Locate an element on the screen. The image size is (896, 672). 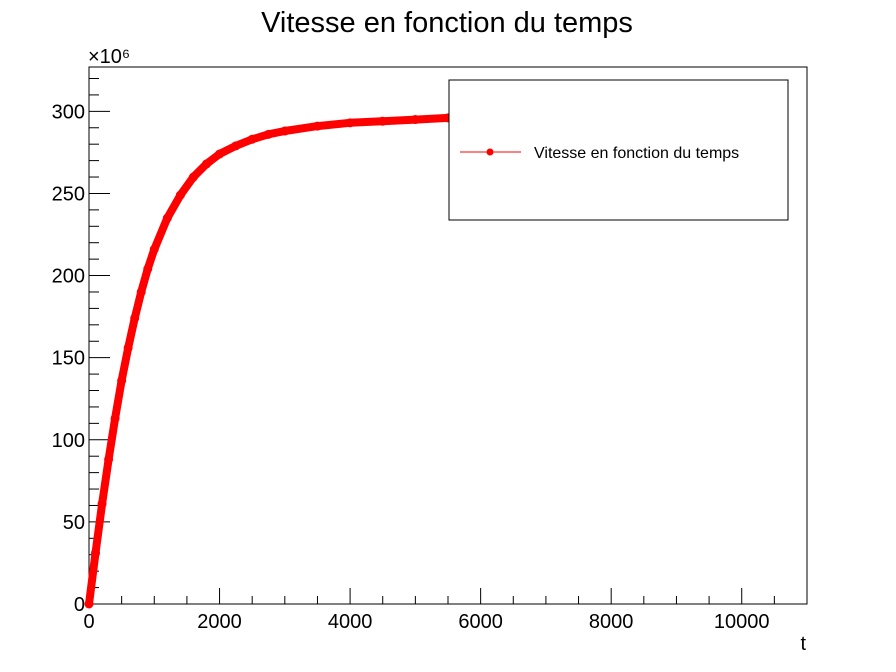
chart-title: Vitesse en fonction du temps is located at coordinates (447, 23).